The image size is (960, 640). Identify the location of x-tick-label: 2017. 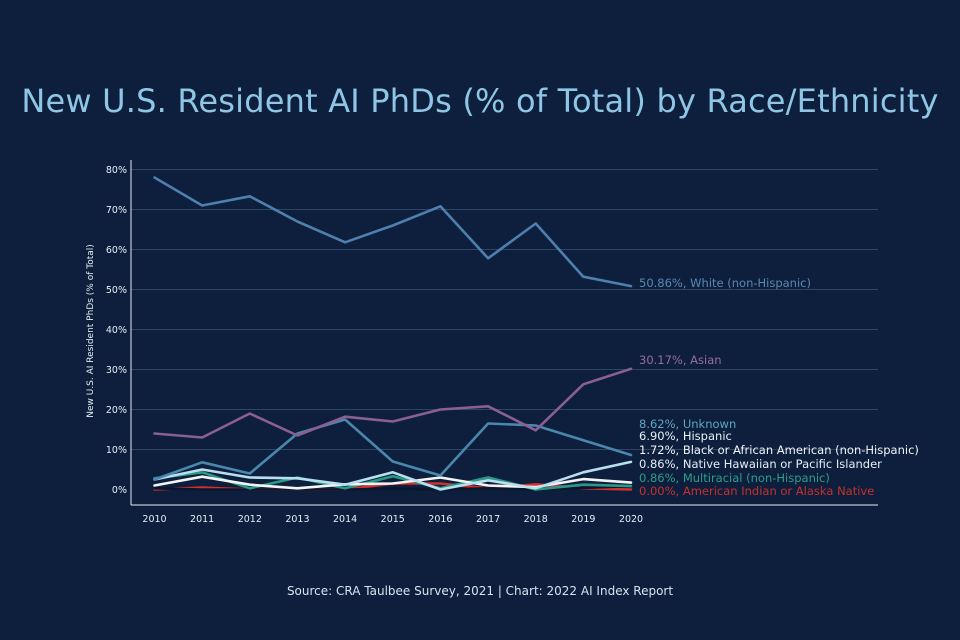
(488, 519).